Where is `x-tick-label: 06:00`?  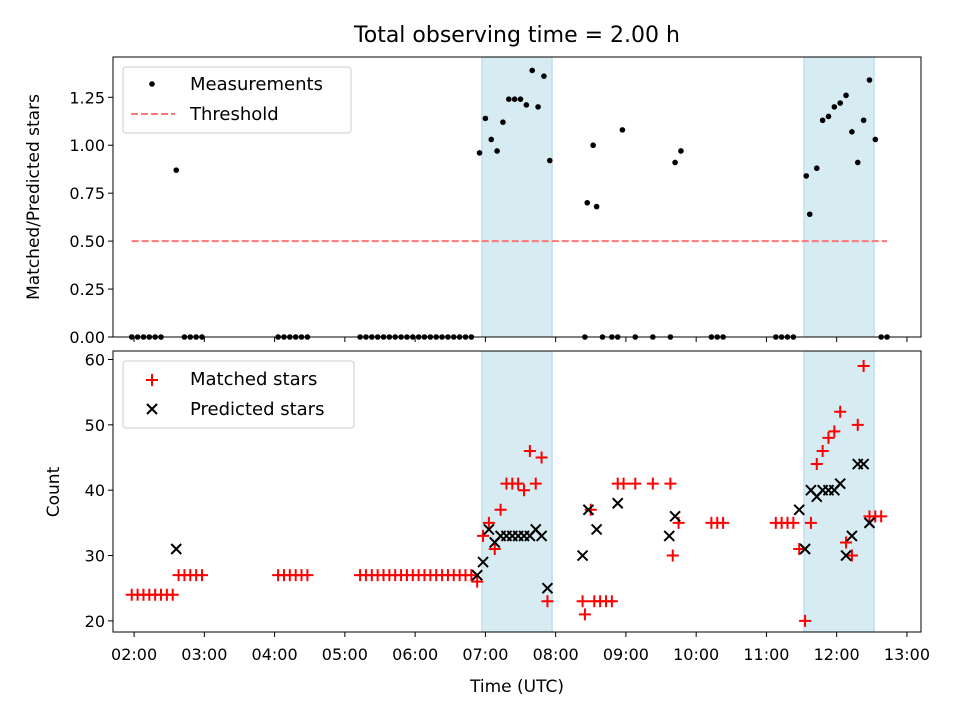 x-tick-label: 06:00 is located at coordinates (415, 654).